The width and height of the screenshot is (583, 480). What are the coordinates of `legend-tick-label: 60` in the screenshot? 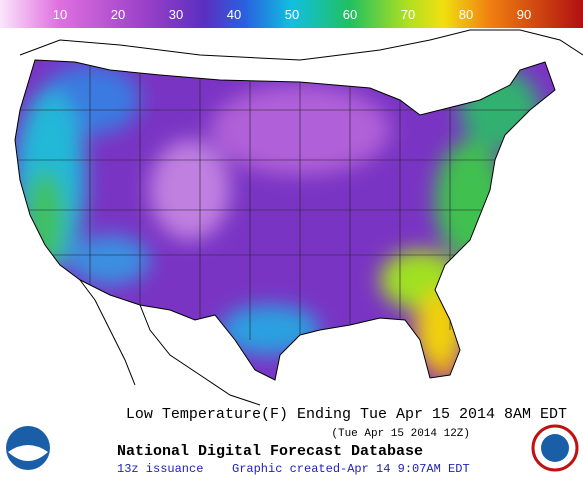 It's located at (350, 14).